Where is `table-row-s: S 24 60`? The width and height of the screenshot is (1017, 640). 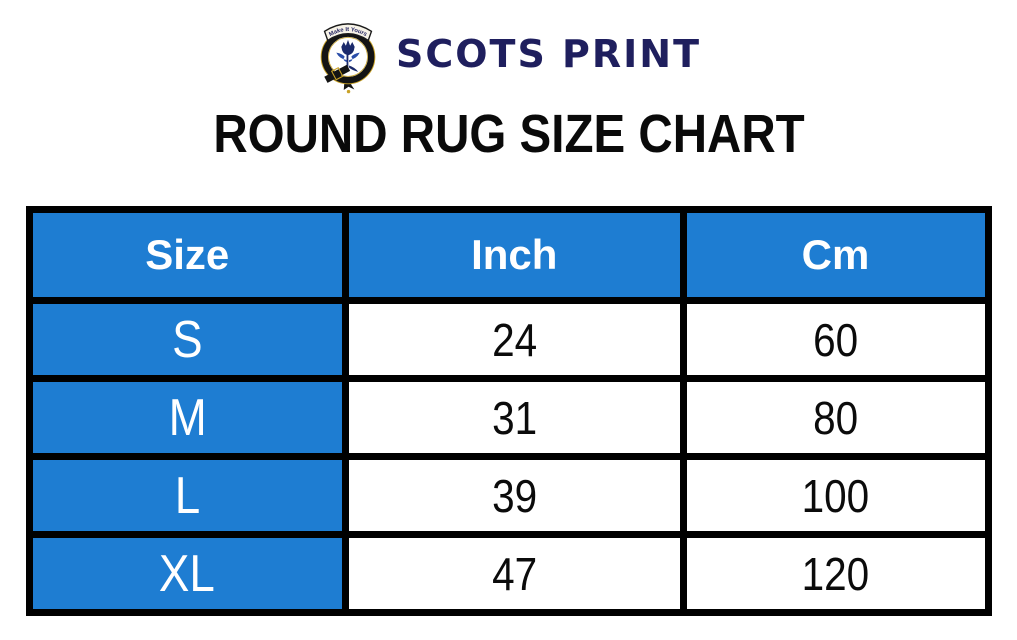
table-row-s: S 24 60 is located at coordinates (508, 339).